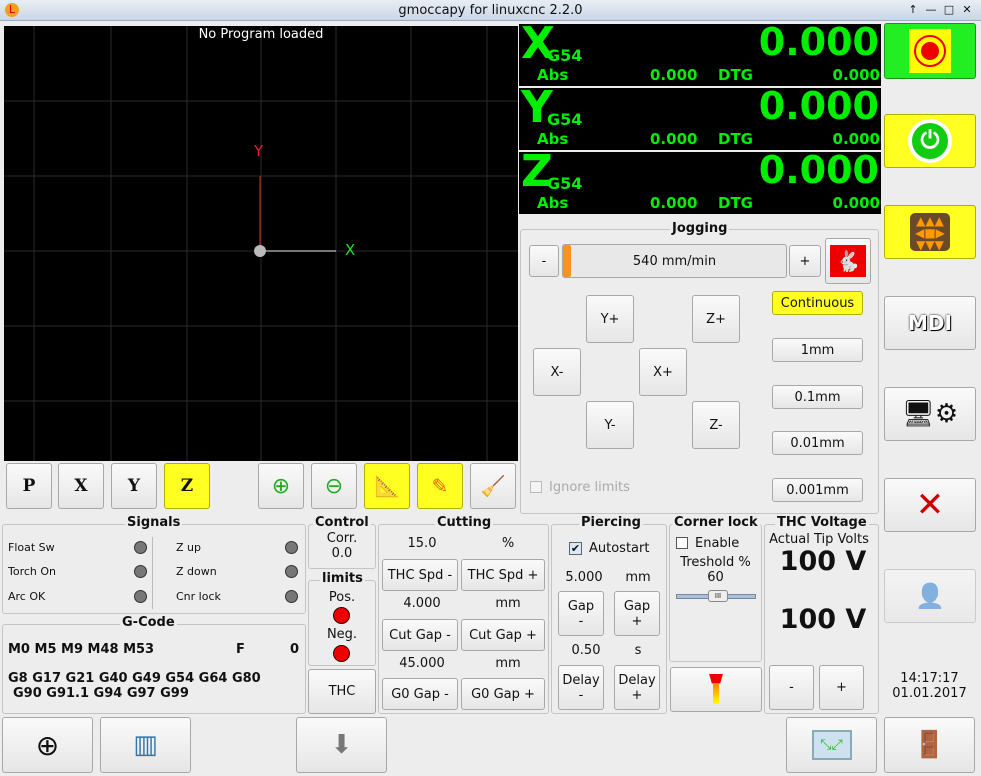 The width and height of the screenshot is (981, 776). Describe the element at coordinates (145, 745) in the screenshot. I see `tool-offsets-button: ▥` at that location.